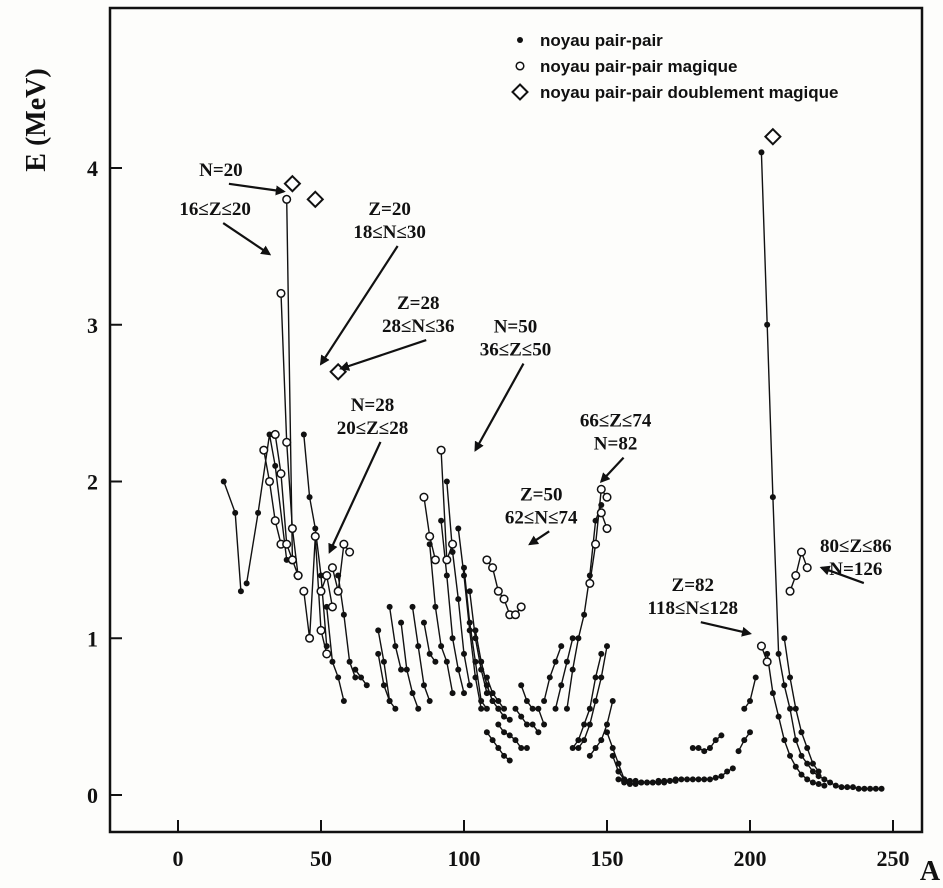 This screenshot has width=943, height=888. I want to click on x-tick-label: 150, so click(607, 858).